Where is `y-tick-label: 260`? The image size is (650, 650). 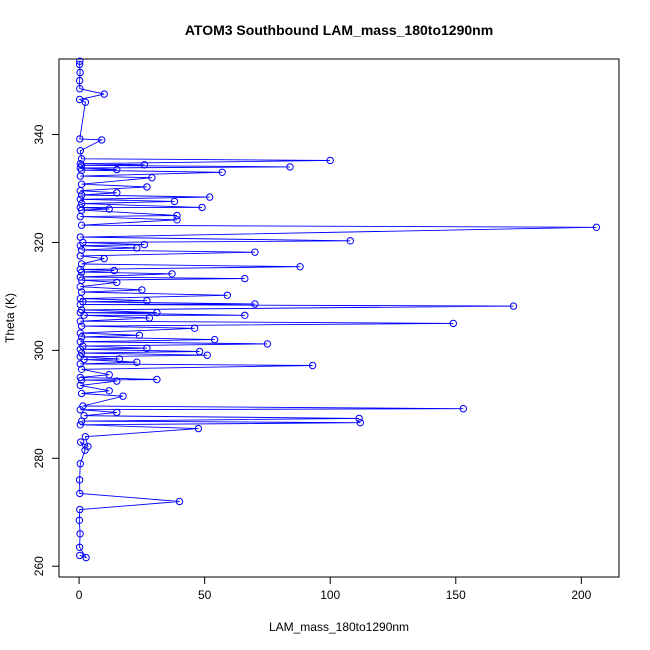
y-tick-label: 260 is located at coordinates (39, 566).